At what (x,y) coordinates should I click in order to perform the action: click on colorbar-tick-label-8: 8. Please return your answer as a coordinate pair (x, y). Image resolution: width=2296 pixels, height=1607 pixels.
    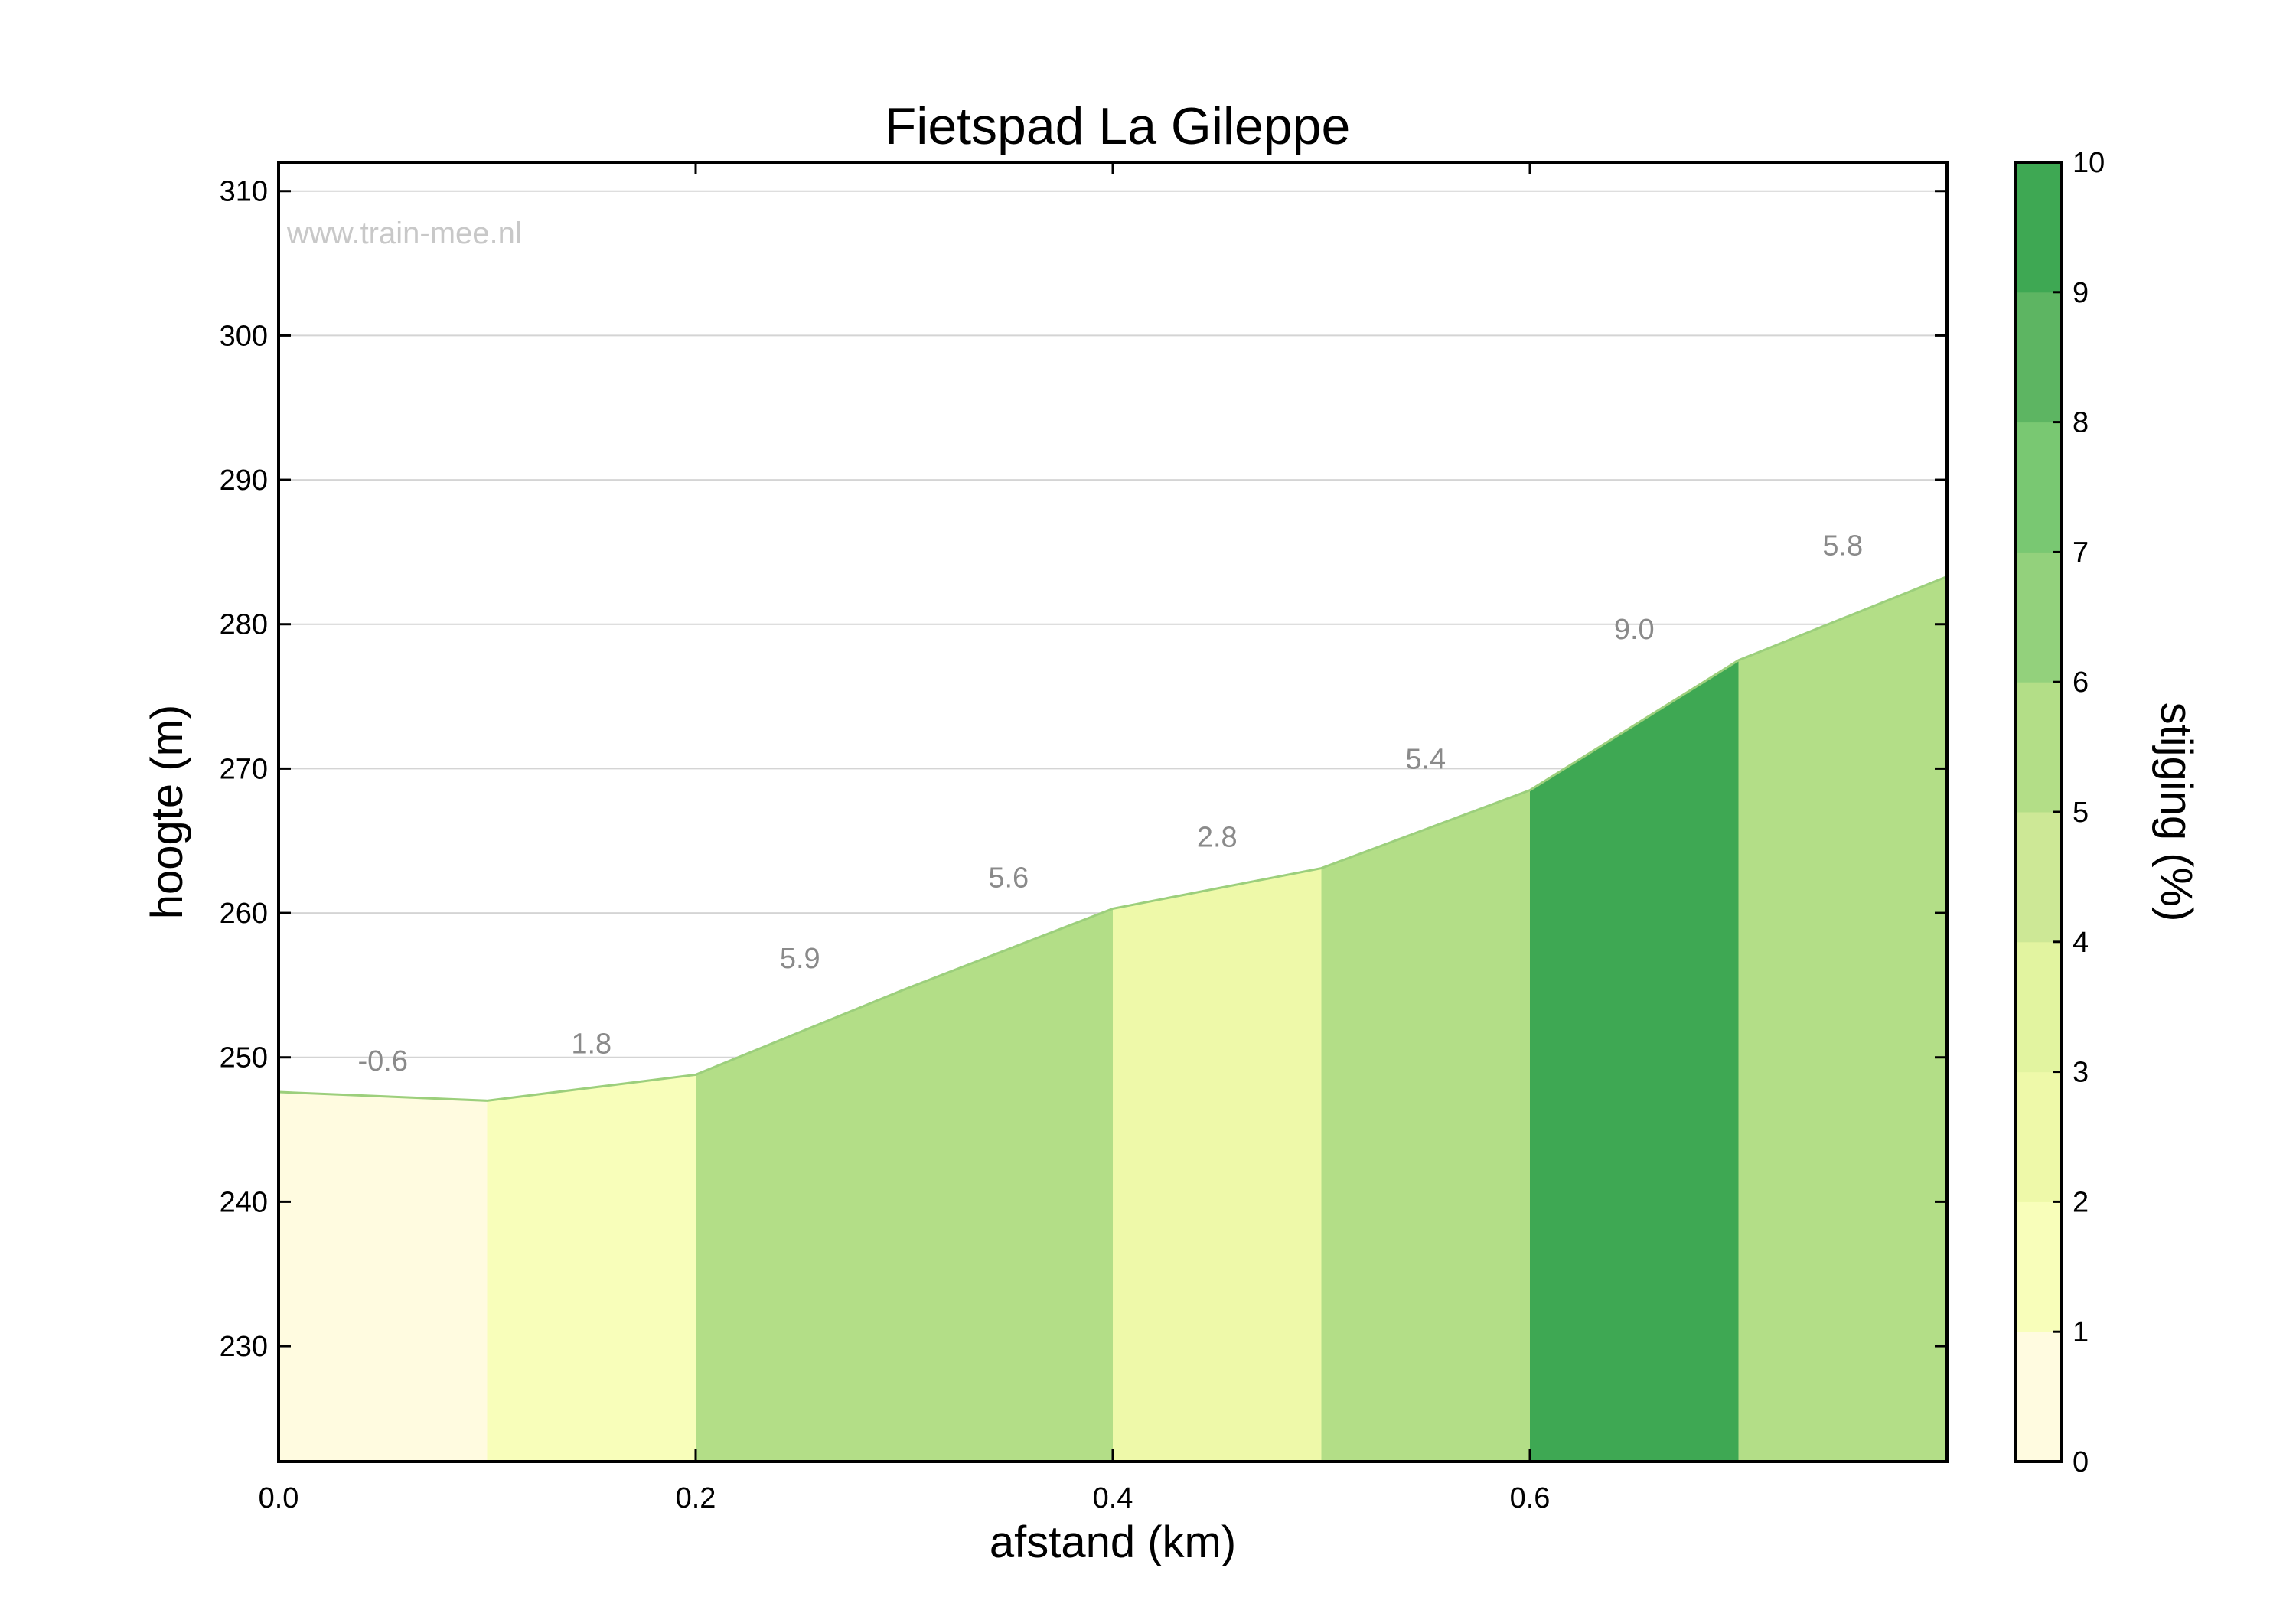
    Looking at the image, I should click on (2081, 423).